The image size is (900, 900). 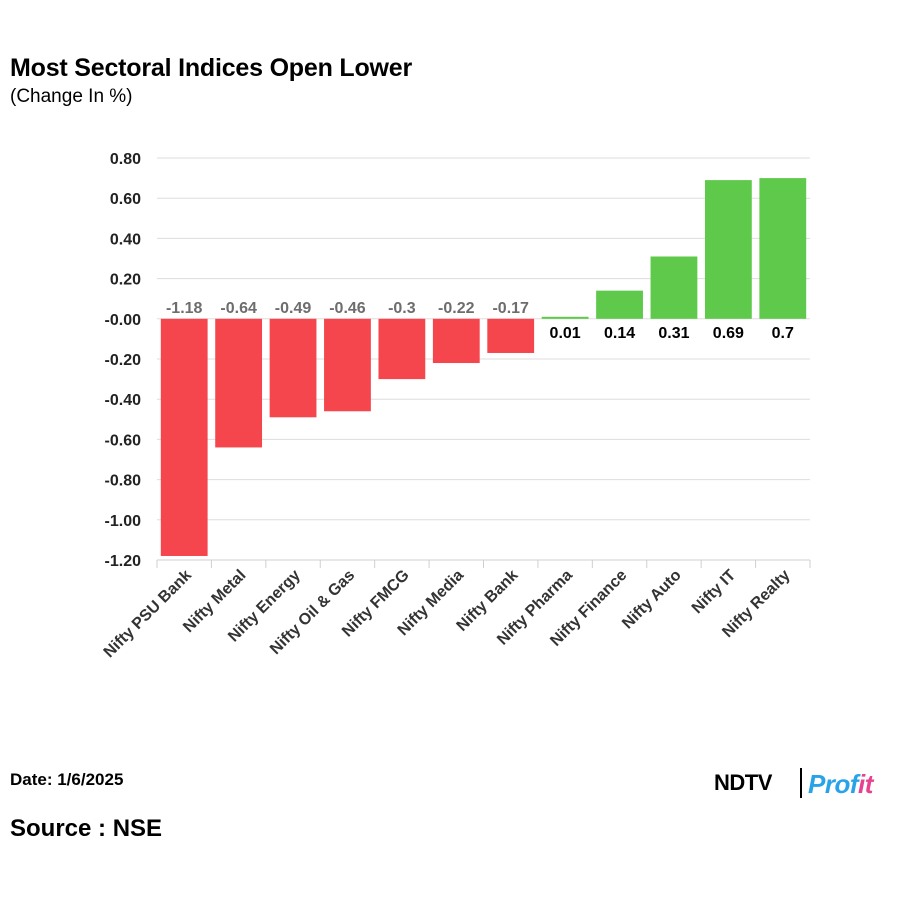 I want to click on date-label: Date: 1/6/2025, so click(x=67, y=779).